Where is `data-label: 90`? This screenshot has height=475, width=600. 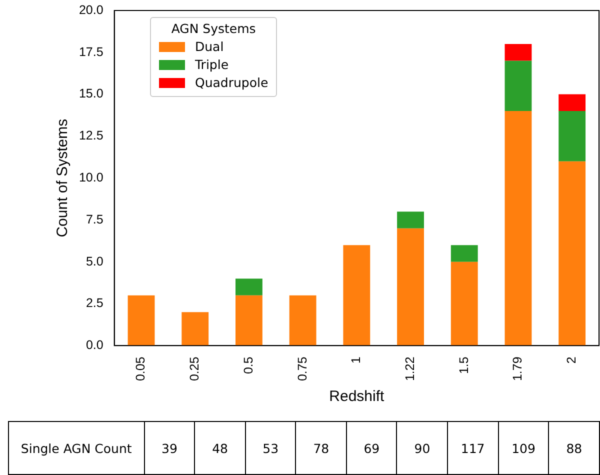
data-label: 90 is located at coordinates (422, 448).